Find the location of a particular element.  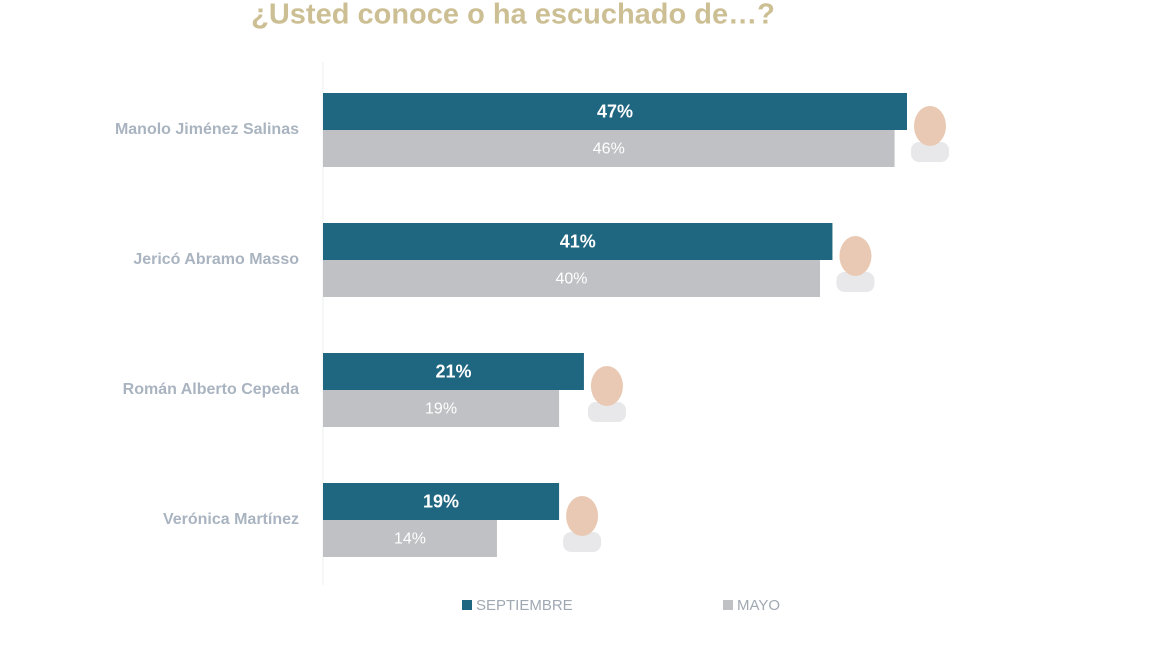

data-label: 21% is located at coordinates (453, 371).